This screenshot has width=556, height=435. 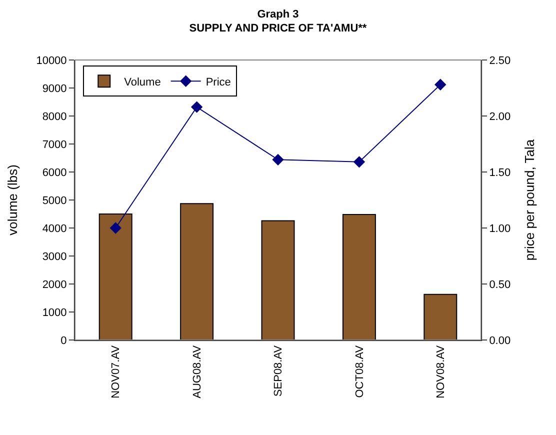 I want to click on y-tick-label: 2000, so click(x=54, y=284).